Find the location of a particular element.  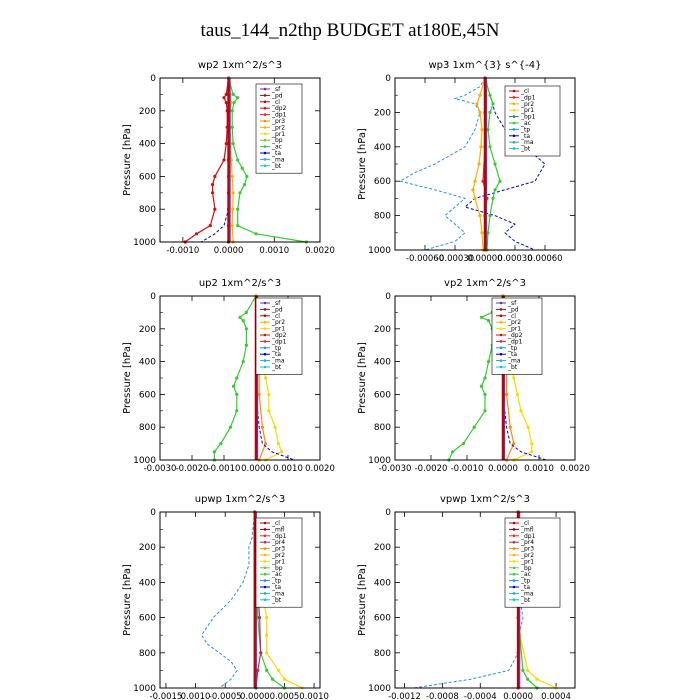

legend-entry: _sf is located at coordinates (276, 89).